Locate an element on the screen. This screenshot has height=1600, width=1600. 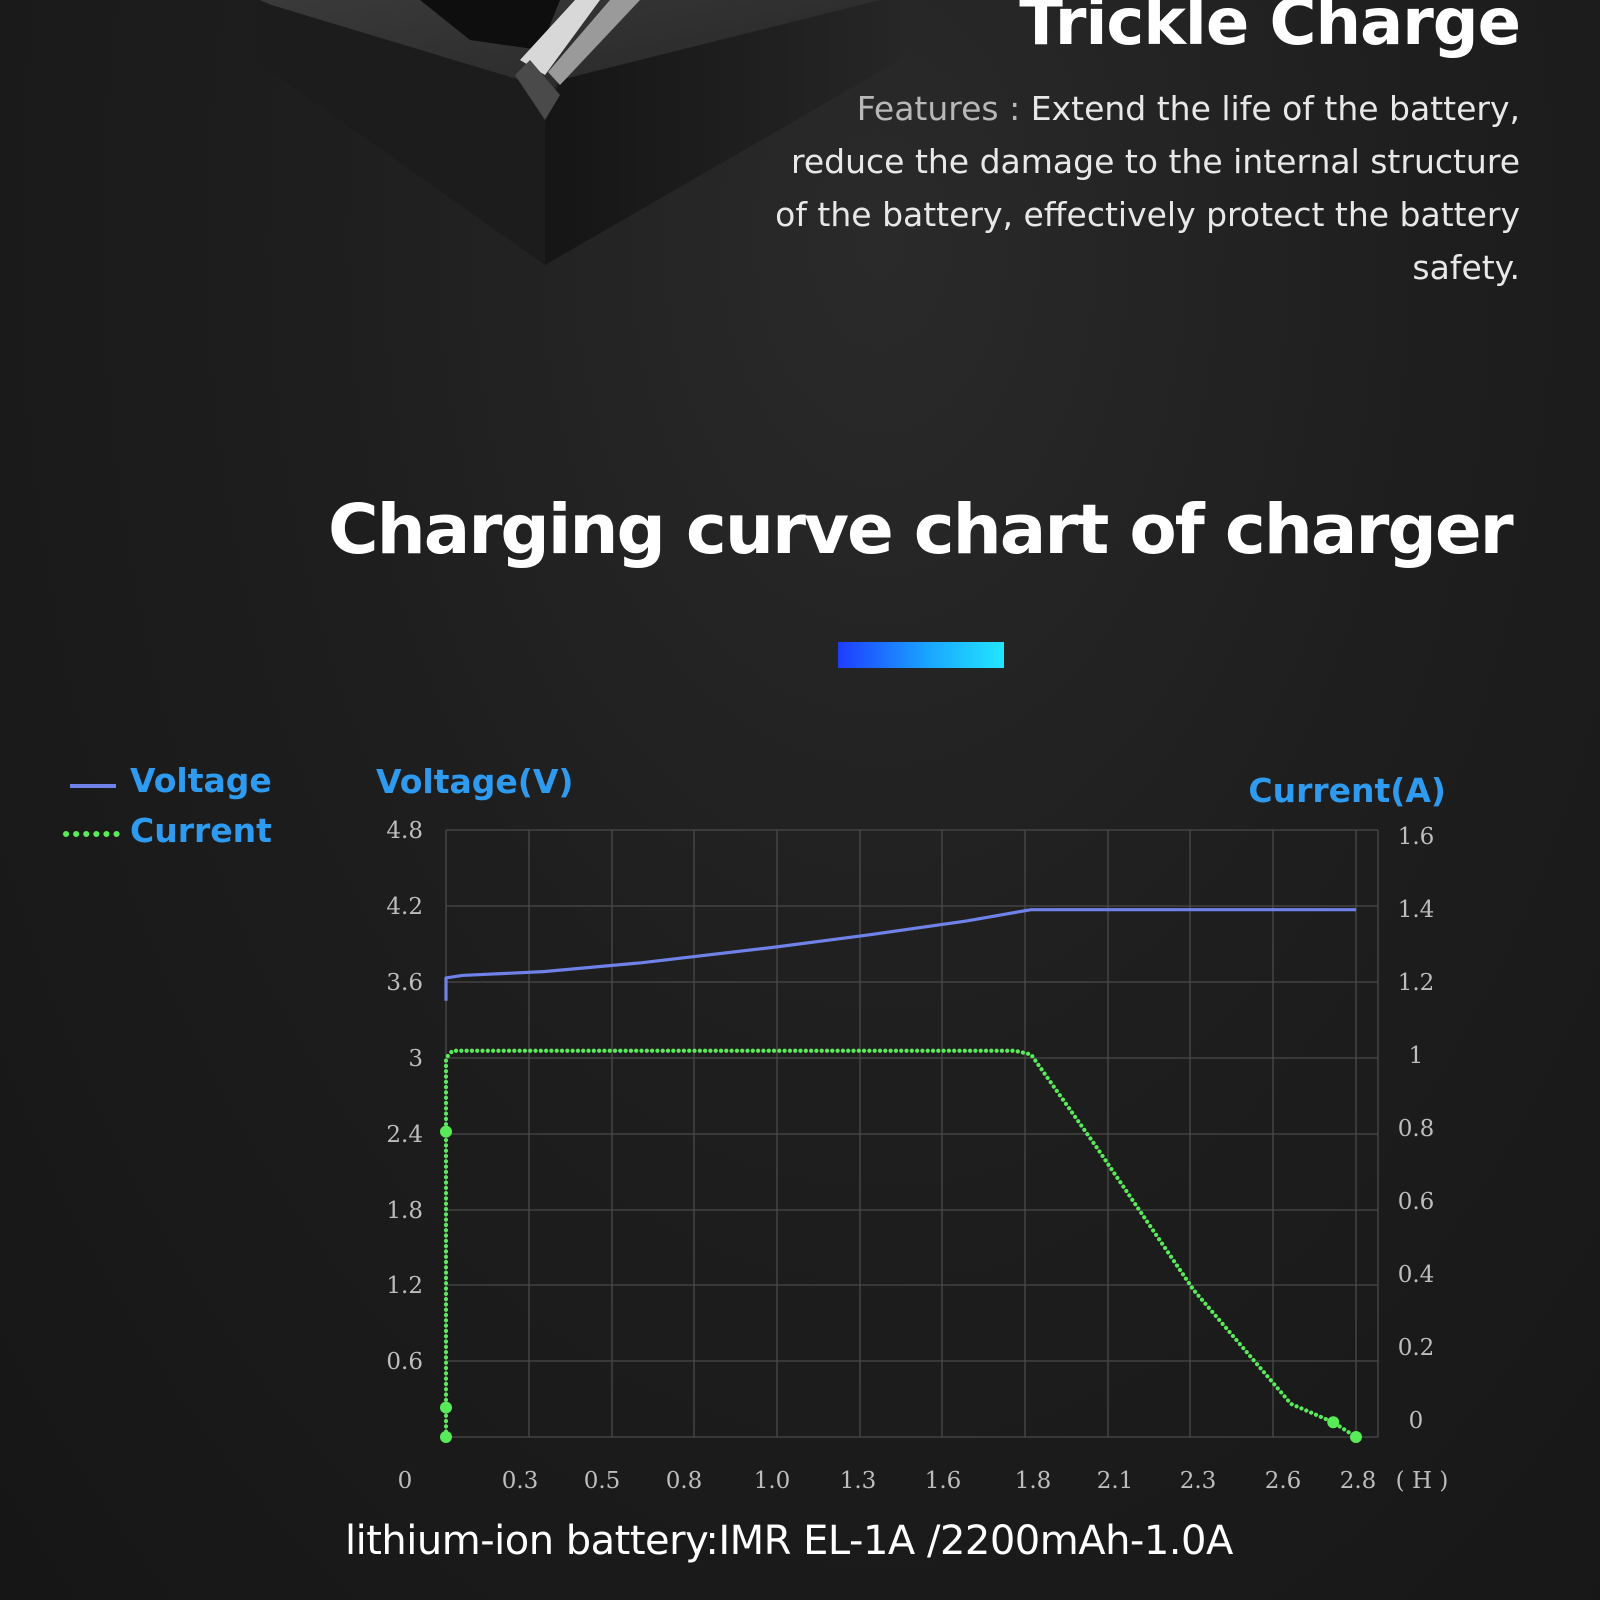
current-series-line is located at coordinates (901, 1244).